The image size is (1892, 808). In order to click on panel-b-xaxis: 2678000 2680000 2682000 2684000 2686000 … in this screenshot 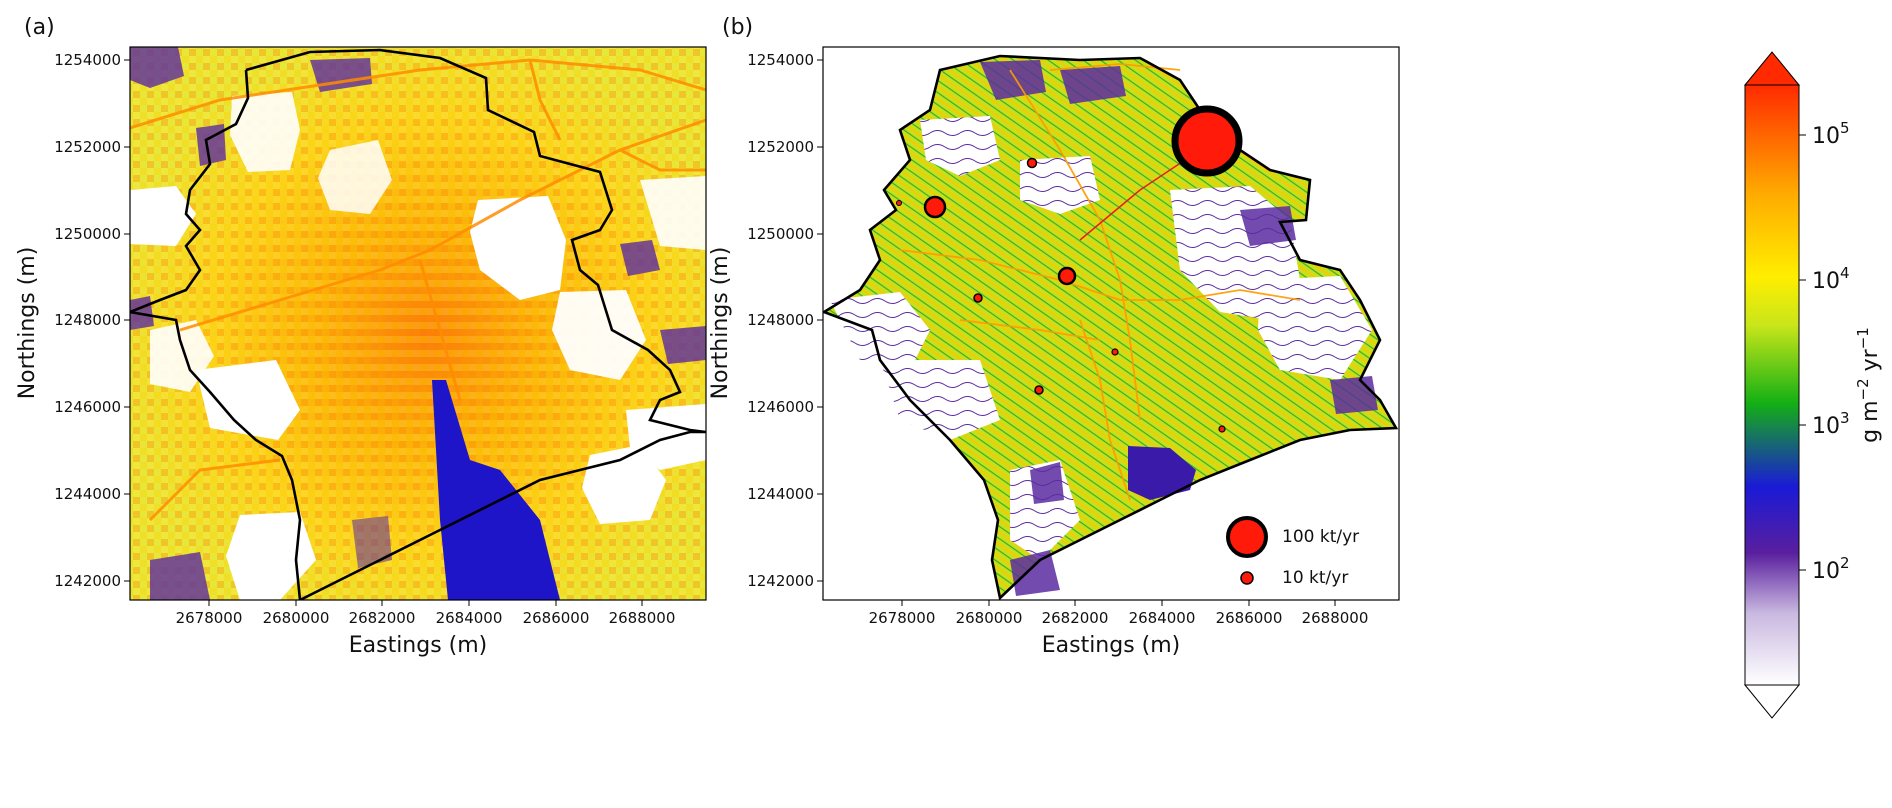, I will do `click(1119, 613)`.